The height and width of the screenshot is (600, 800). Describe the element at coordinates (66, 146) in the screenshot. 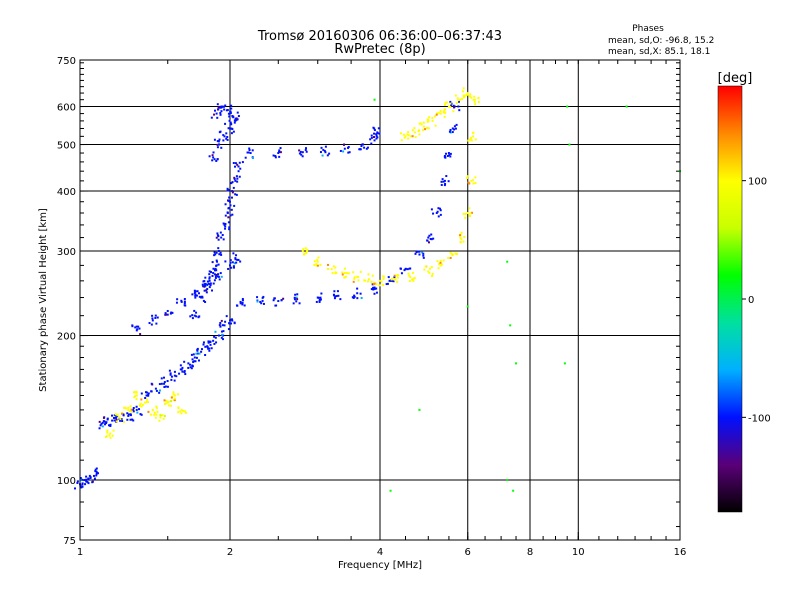

I see `y-tick-label: 500` at that location.